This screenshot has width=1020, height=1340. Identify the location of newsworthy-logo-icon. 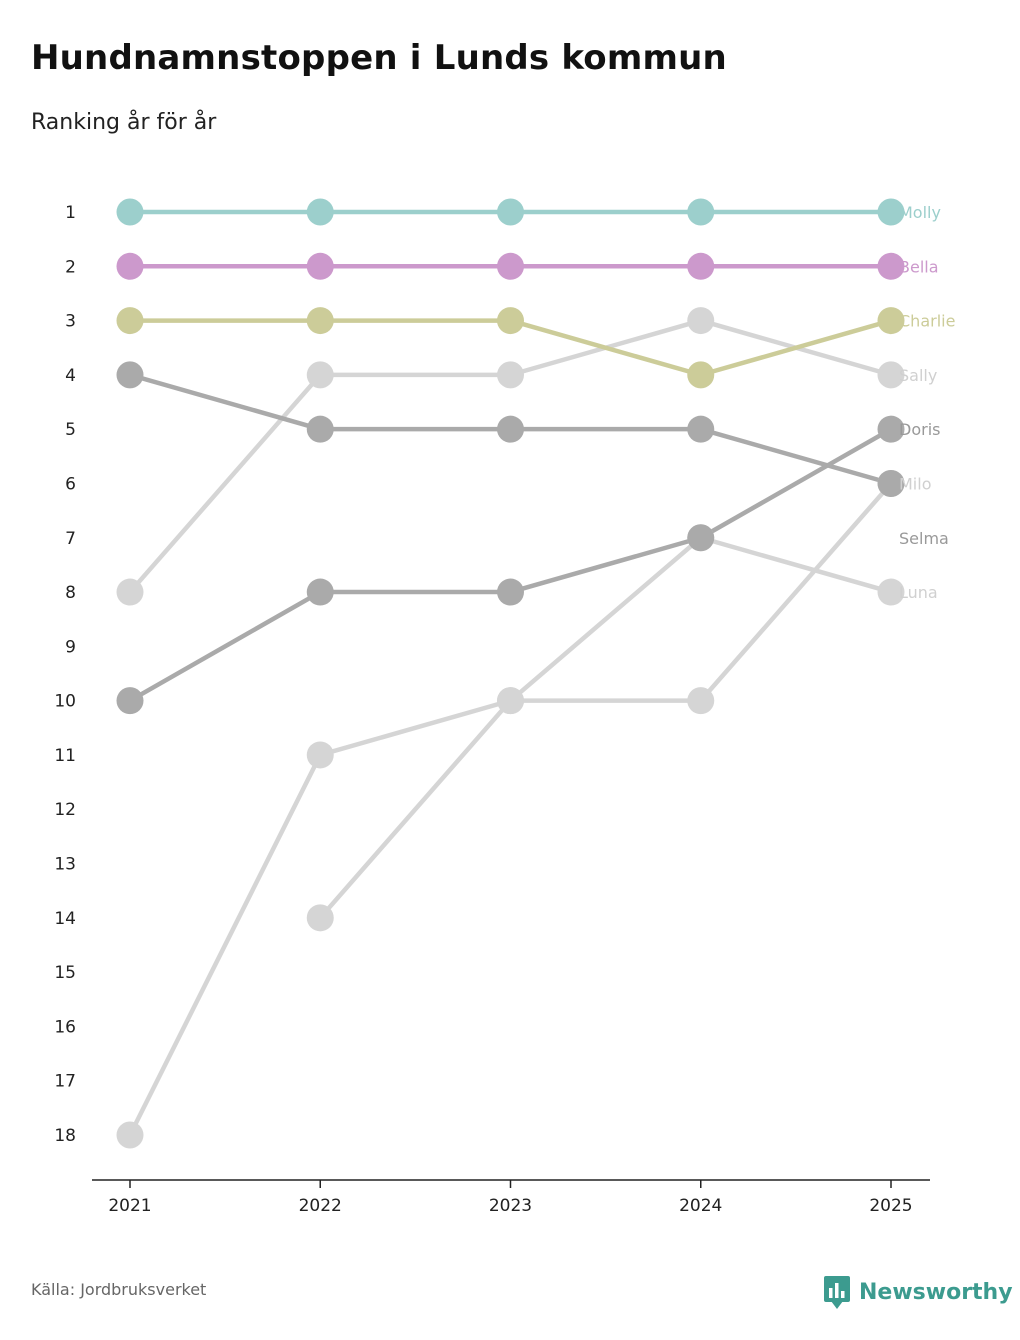
(837, 1292).